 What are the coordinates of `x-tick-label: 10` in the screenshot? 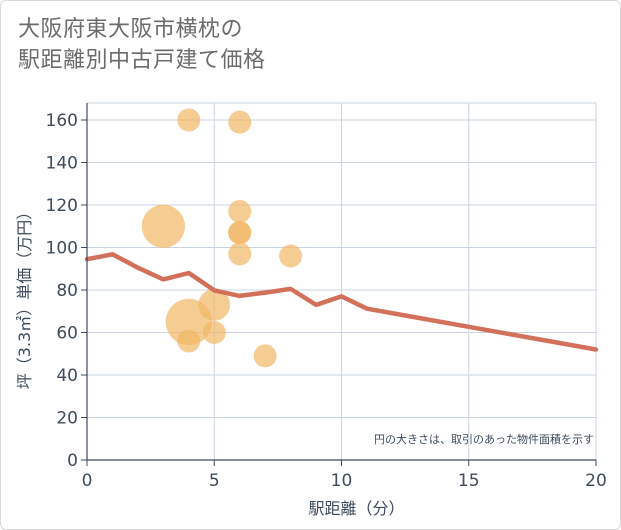 It's located at (342, 481).